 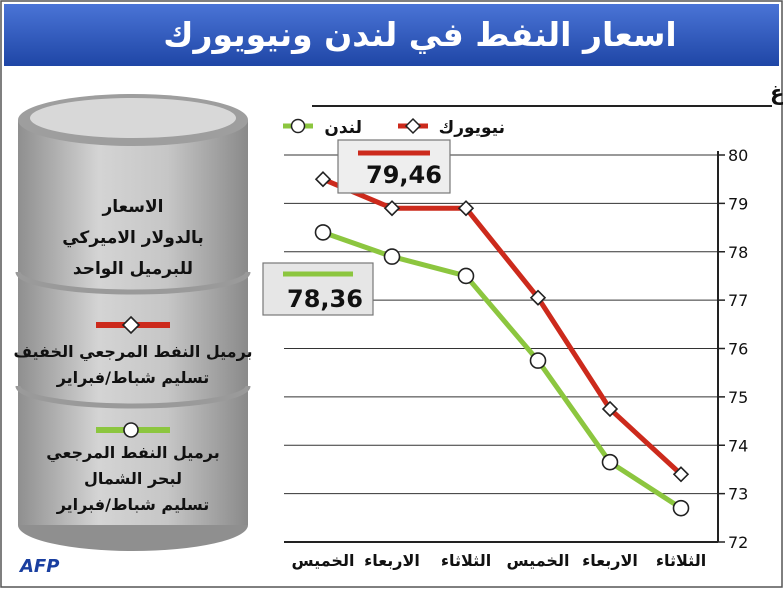 I want to click on y-tick-label-5: 77, so click(x=738, y=300).